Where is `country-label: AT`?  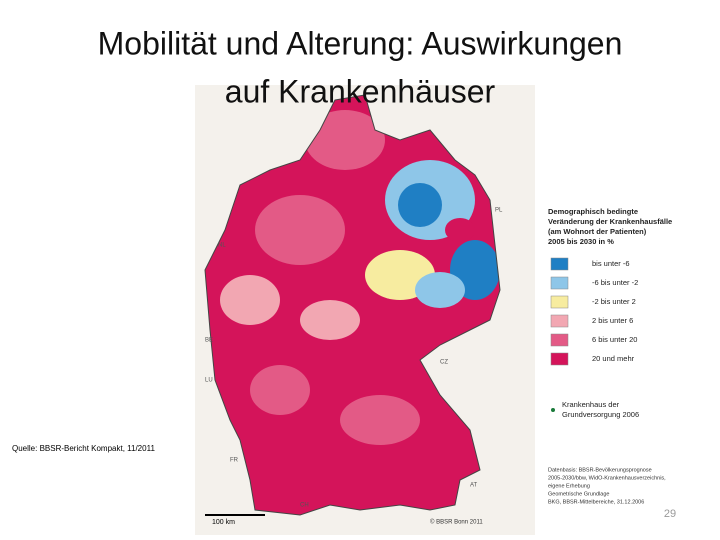 country-label: AT is located at coordinates (474, 486).